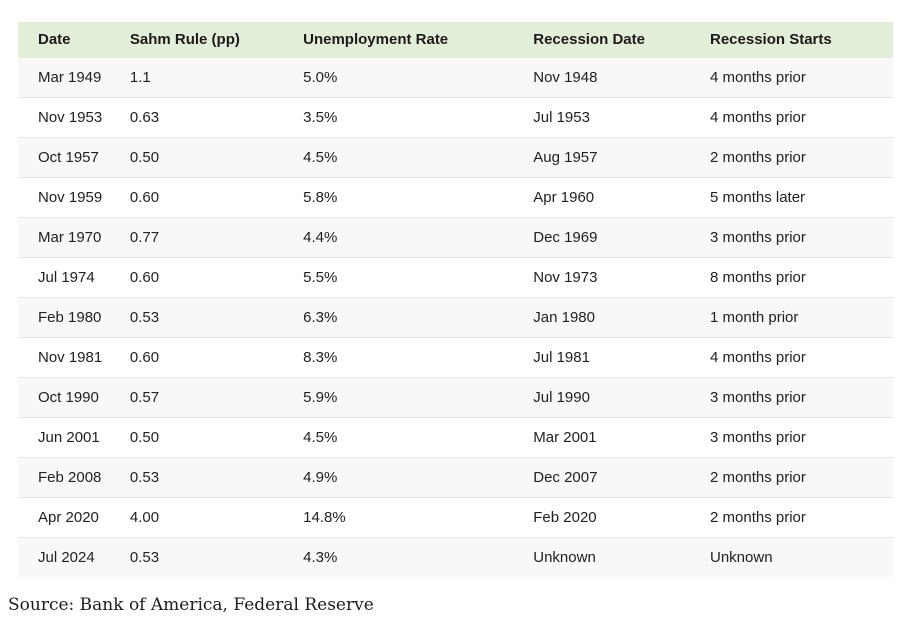  I want to click on column-header: Date, so click(64, 40).